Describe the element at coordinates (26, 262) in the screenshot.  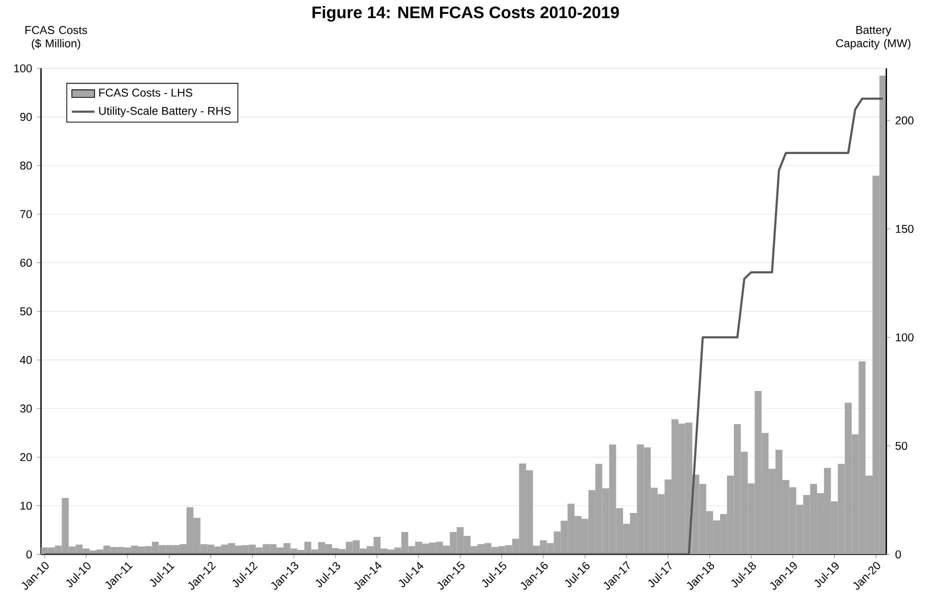
I see `y-tick-label: 60` at that location.